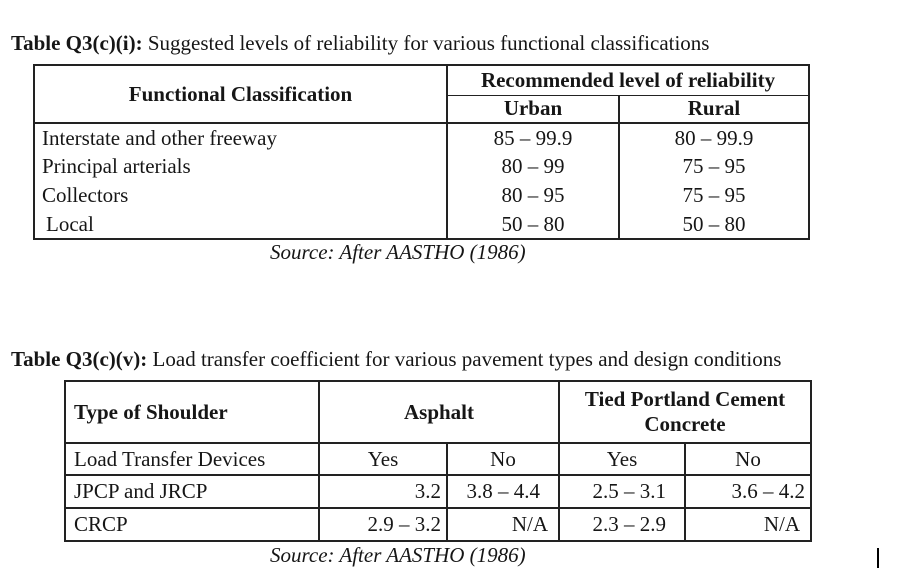  Describe the element at coordinates (533, 195) in the screenshot. I see `urban-value-cell: 80 – 95` at that location.